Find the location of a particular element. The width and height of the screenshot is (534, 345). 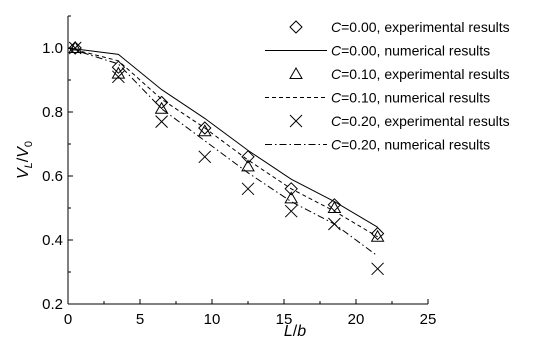

y-tick-label: 1.0 is located at coordinates (52, 48).